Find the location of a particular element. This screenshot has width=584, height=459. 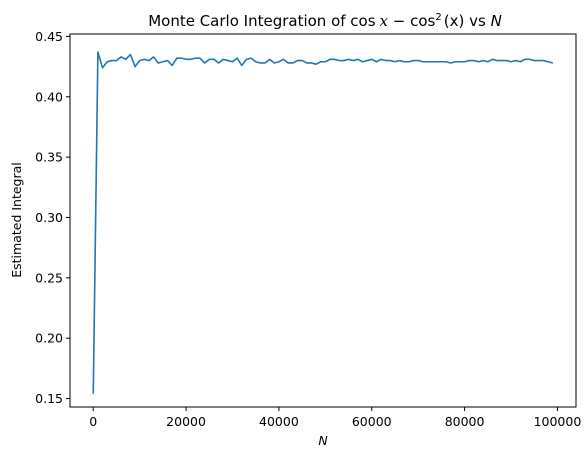

x-tick-label: 40000 is located at coordinates (279, 421).